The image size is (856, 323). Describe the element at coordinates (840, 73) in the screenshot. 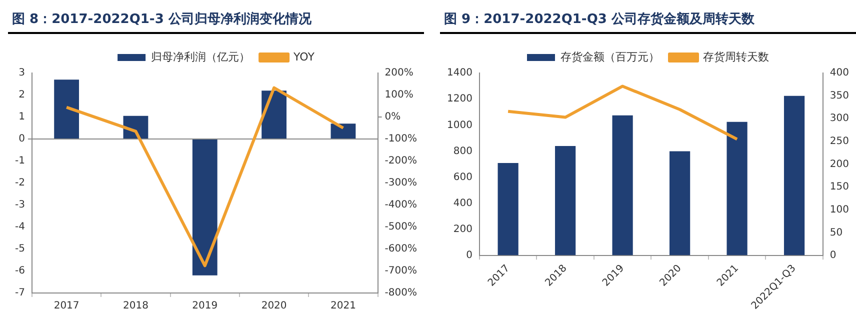

I see `y2-tick-label: 400` at that location.